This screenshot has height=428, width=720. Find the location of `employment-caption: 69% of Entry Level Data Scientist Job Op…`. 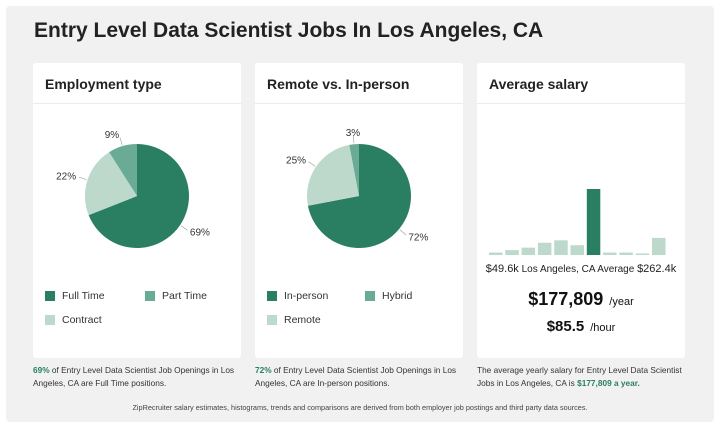

employment-caption: 69% of Entry Level Data Scientist Job Op… is located at coordinates (139, 376).